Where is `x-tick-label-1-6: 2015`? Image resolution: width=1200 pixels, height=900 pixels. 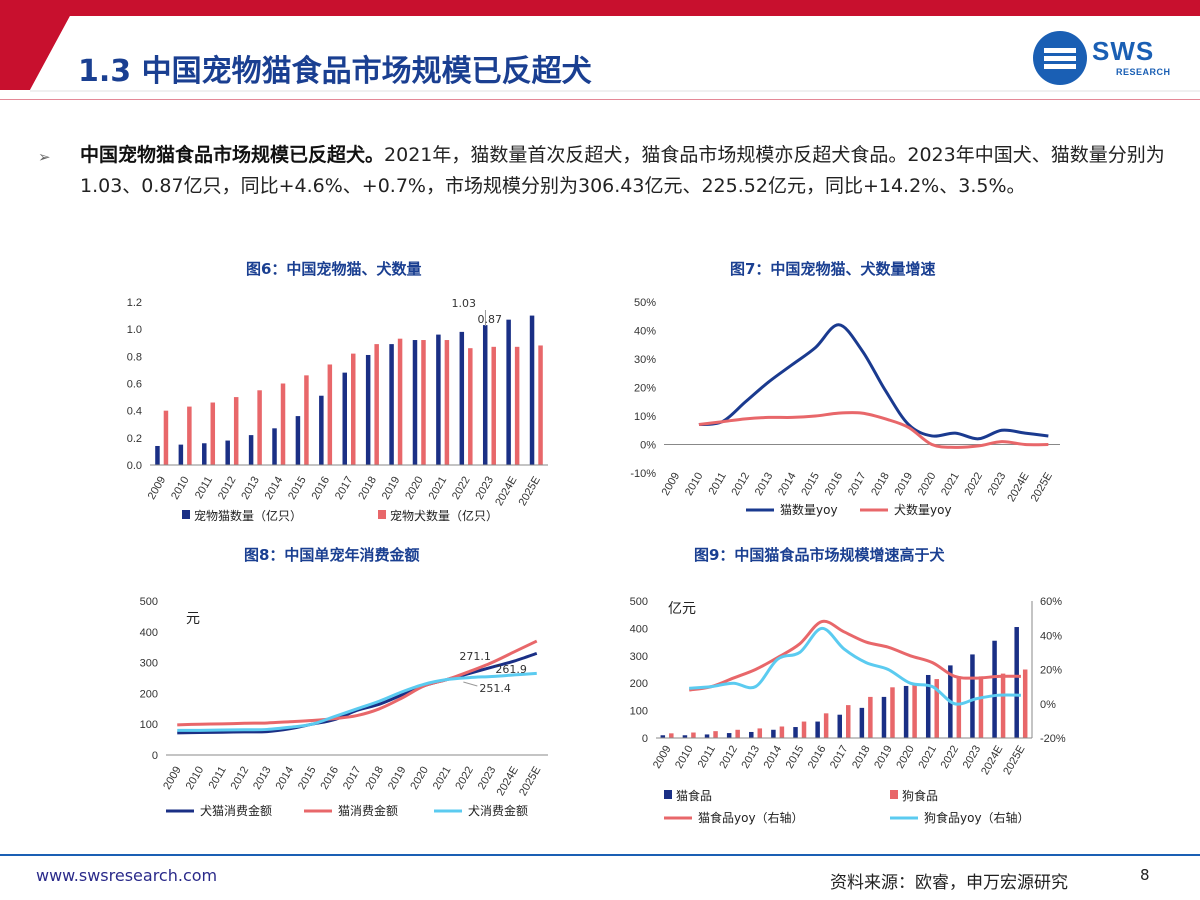
x-tick-label-1-6: 2015 is located at coordinates (810, 484).